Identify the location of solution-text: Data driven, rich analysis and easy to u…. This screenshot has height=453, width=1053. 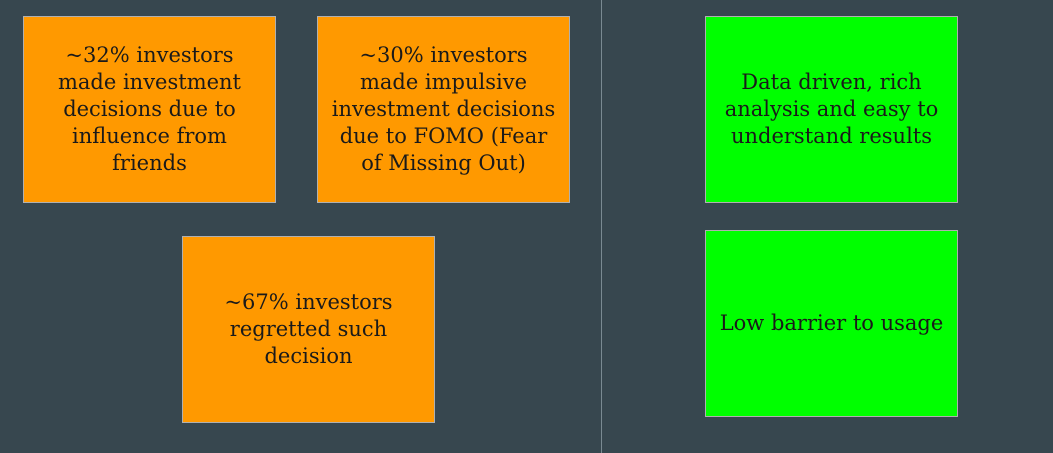
(831, 109).